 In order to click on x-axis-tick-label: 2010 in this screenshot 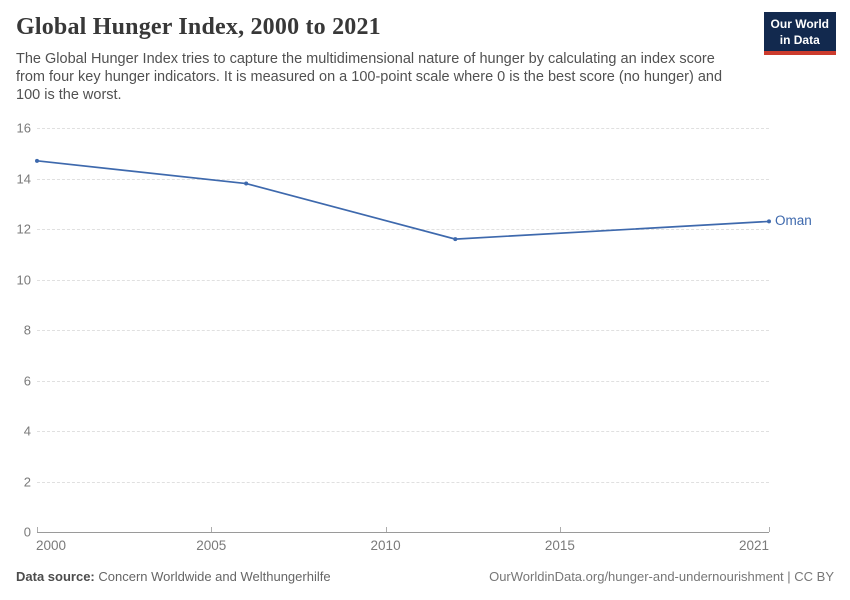, I will do `click(385, 545)`.